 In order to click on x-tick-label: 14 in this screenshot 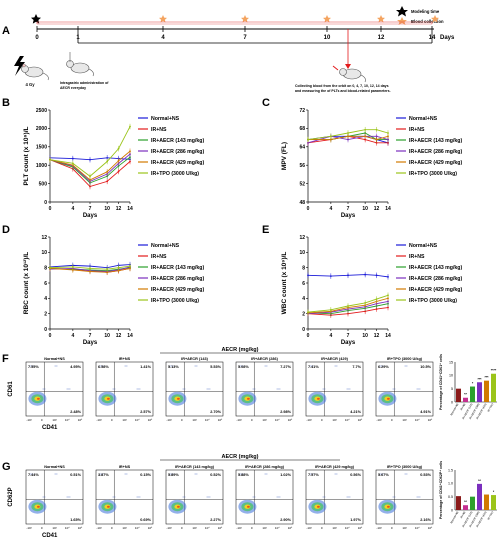, I will do `click(388, 336)`.